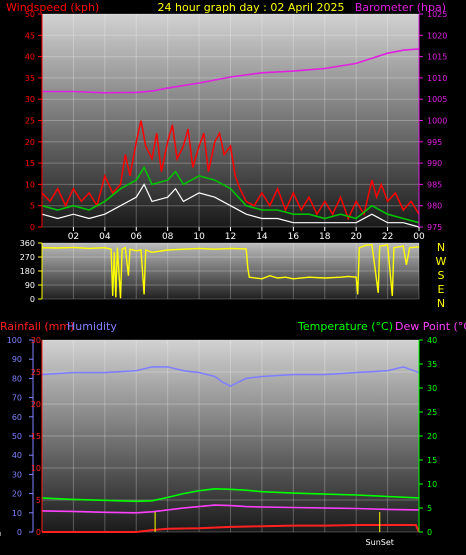 The width and height of the screenshot is (466, 555). Describe the element at coordinates (38, 500) in the screenshot. I see `rain-tick-label: 5` at that location.